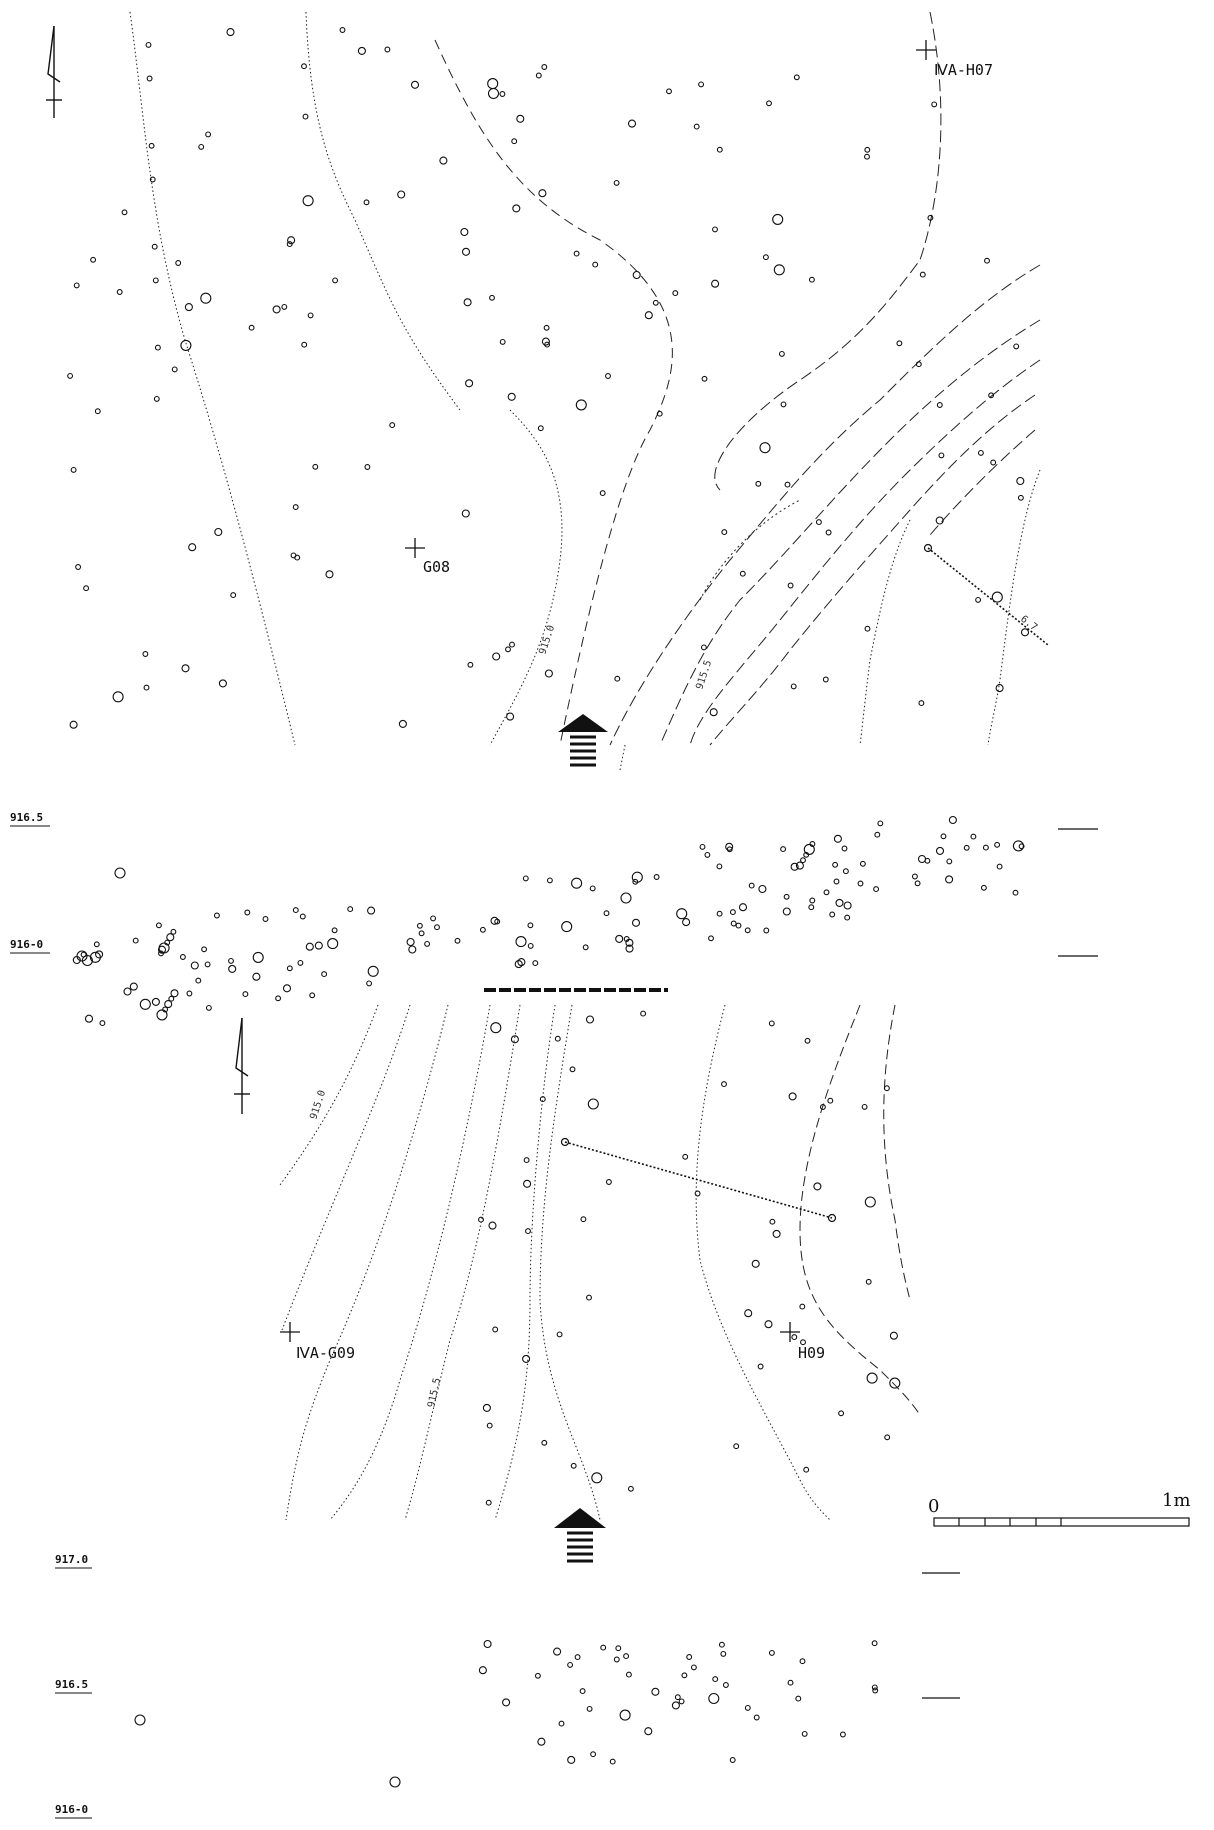 The image size is (1214, 1830). I want to click on artifact-points, so click(689, 1258).